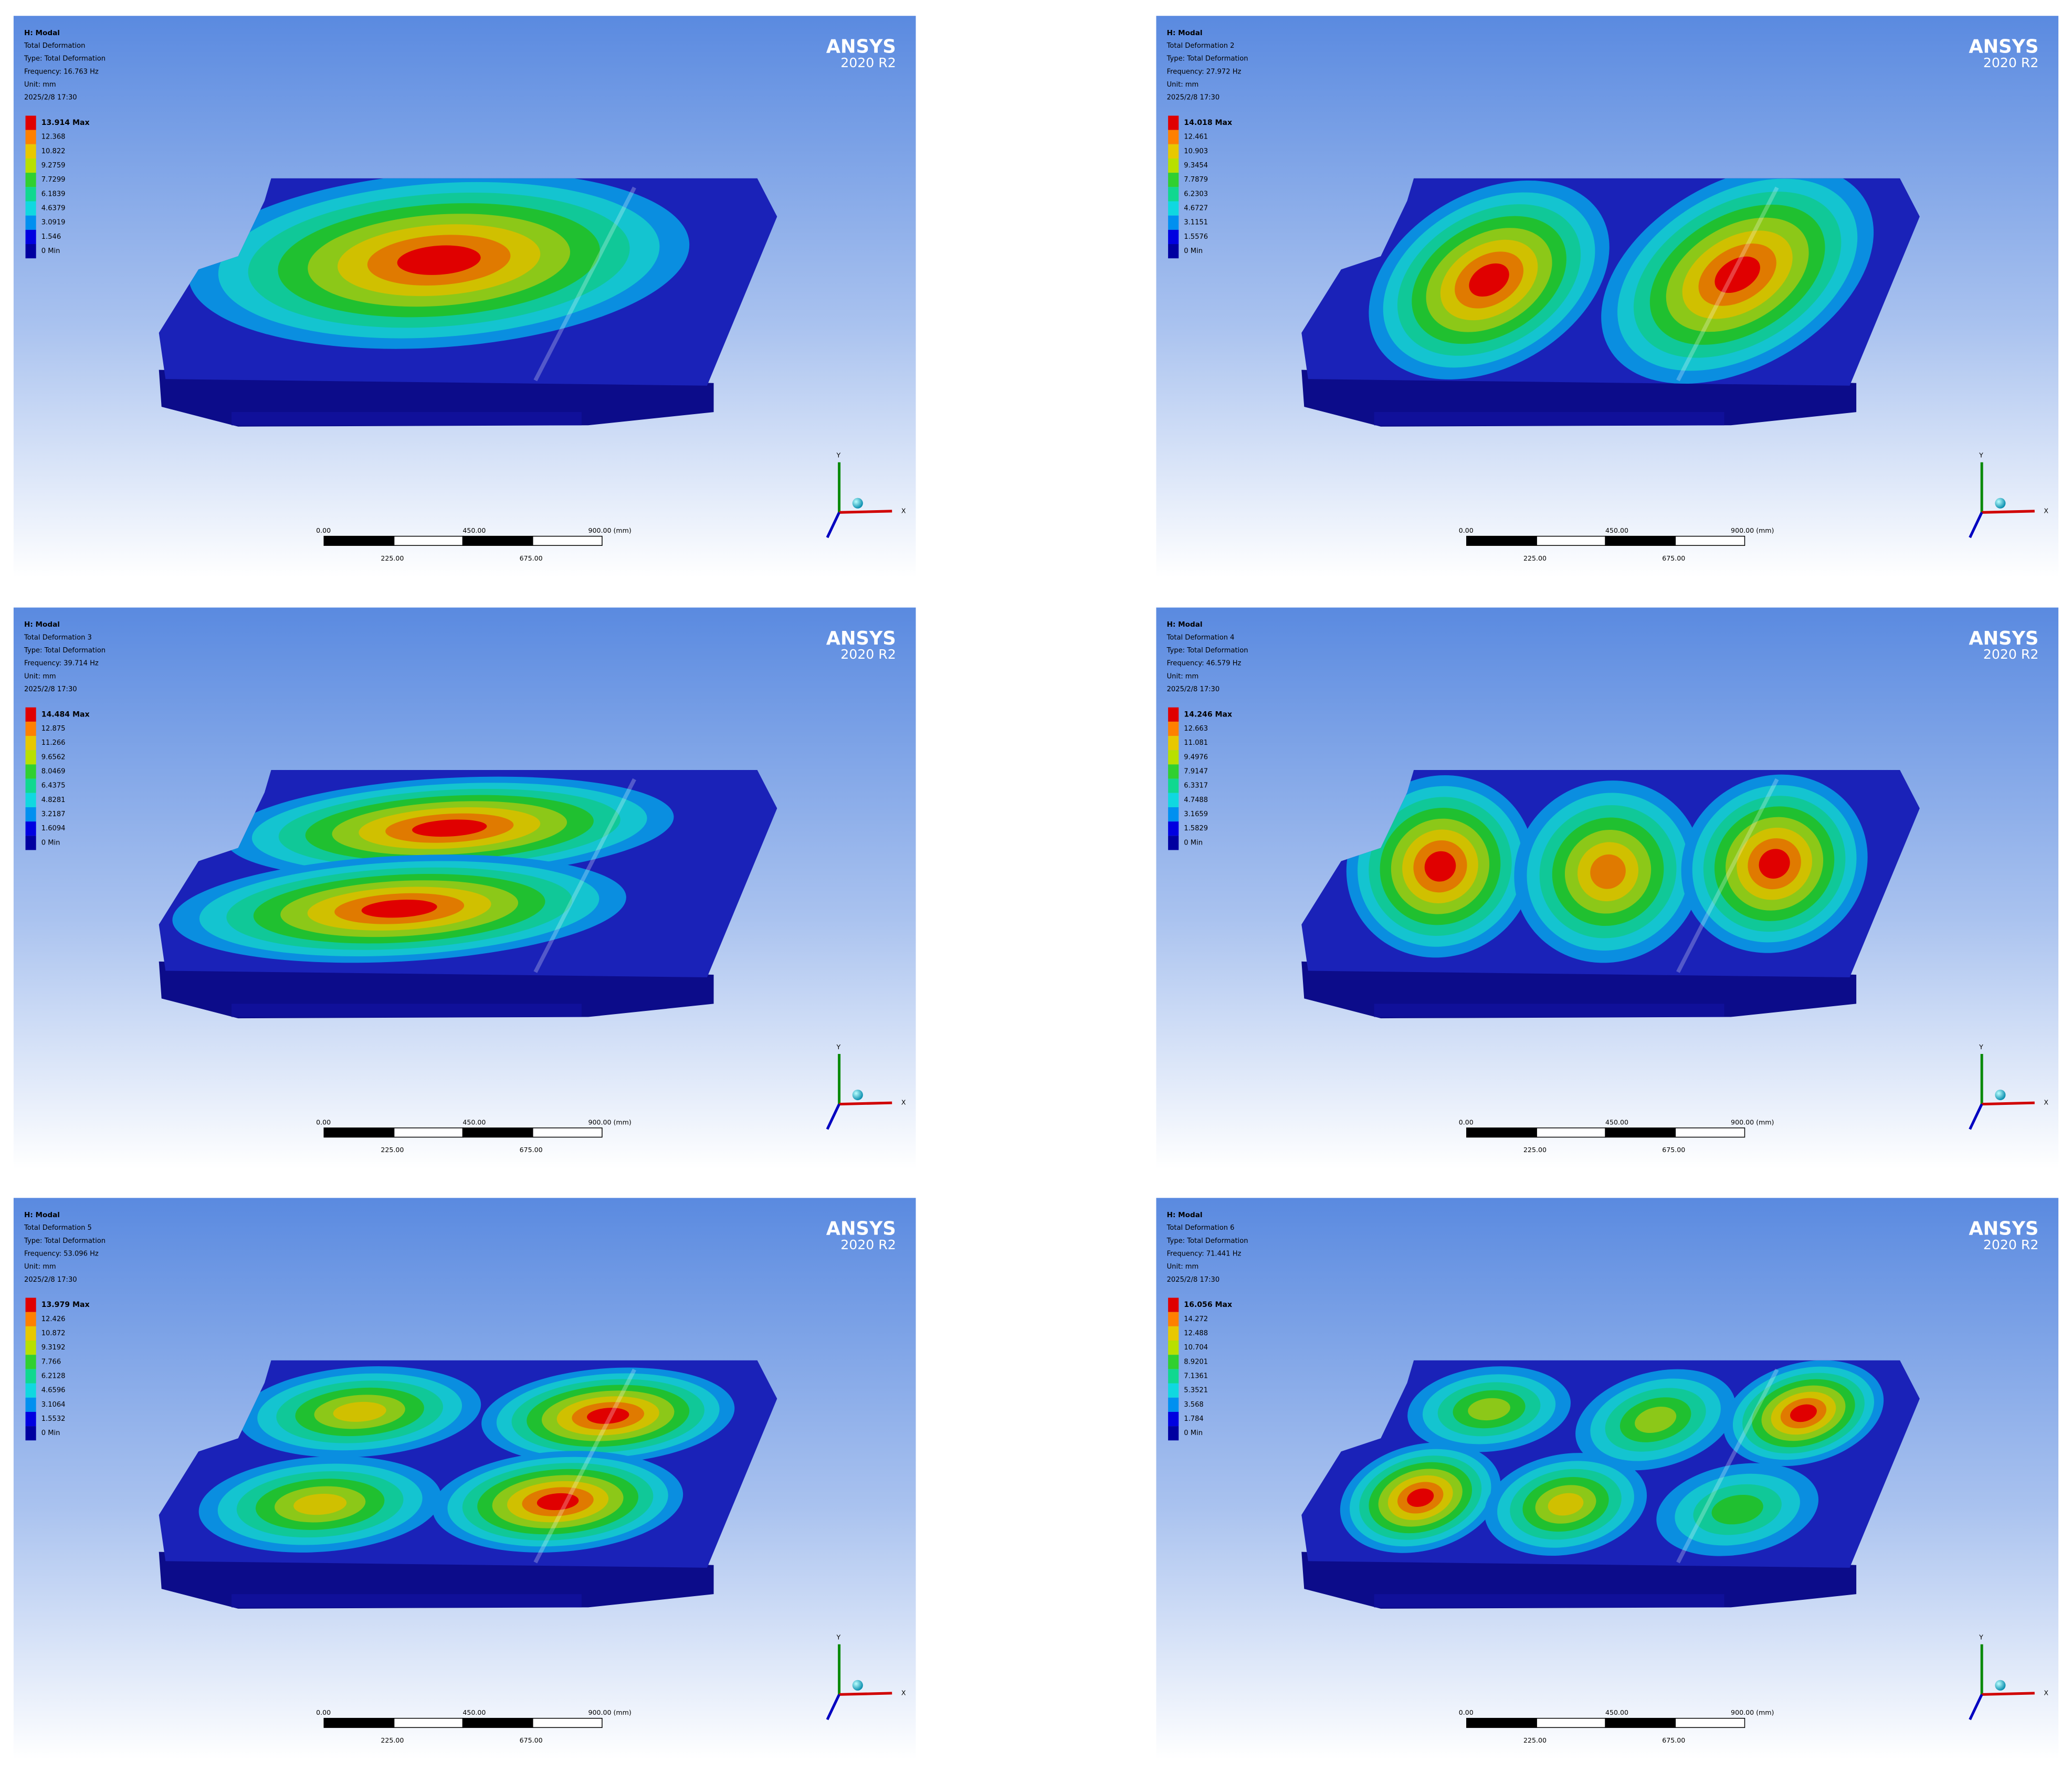 Image resolution: width=2072 pixels, height=1783 pixels. Describe the element at coordinates (53, 166) in the screenshot. I see `legend-label: 9.2759` at that location.